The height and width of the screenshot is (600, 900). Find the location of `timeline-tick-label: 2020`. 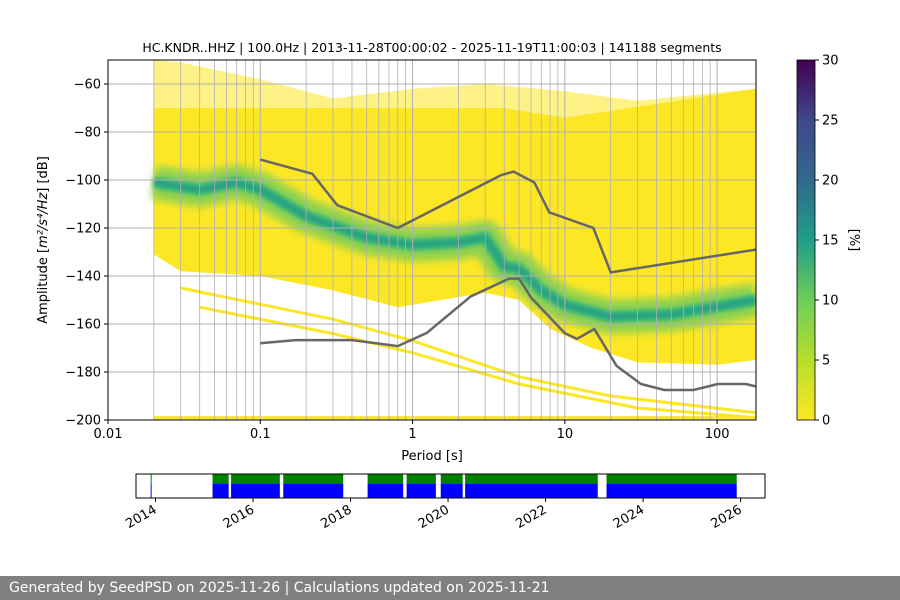

timeline-tick-label: 2020 is located at coordinates (434, 517).